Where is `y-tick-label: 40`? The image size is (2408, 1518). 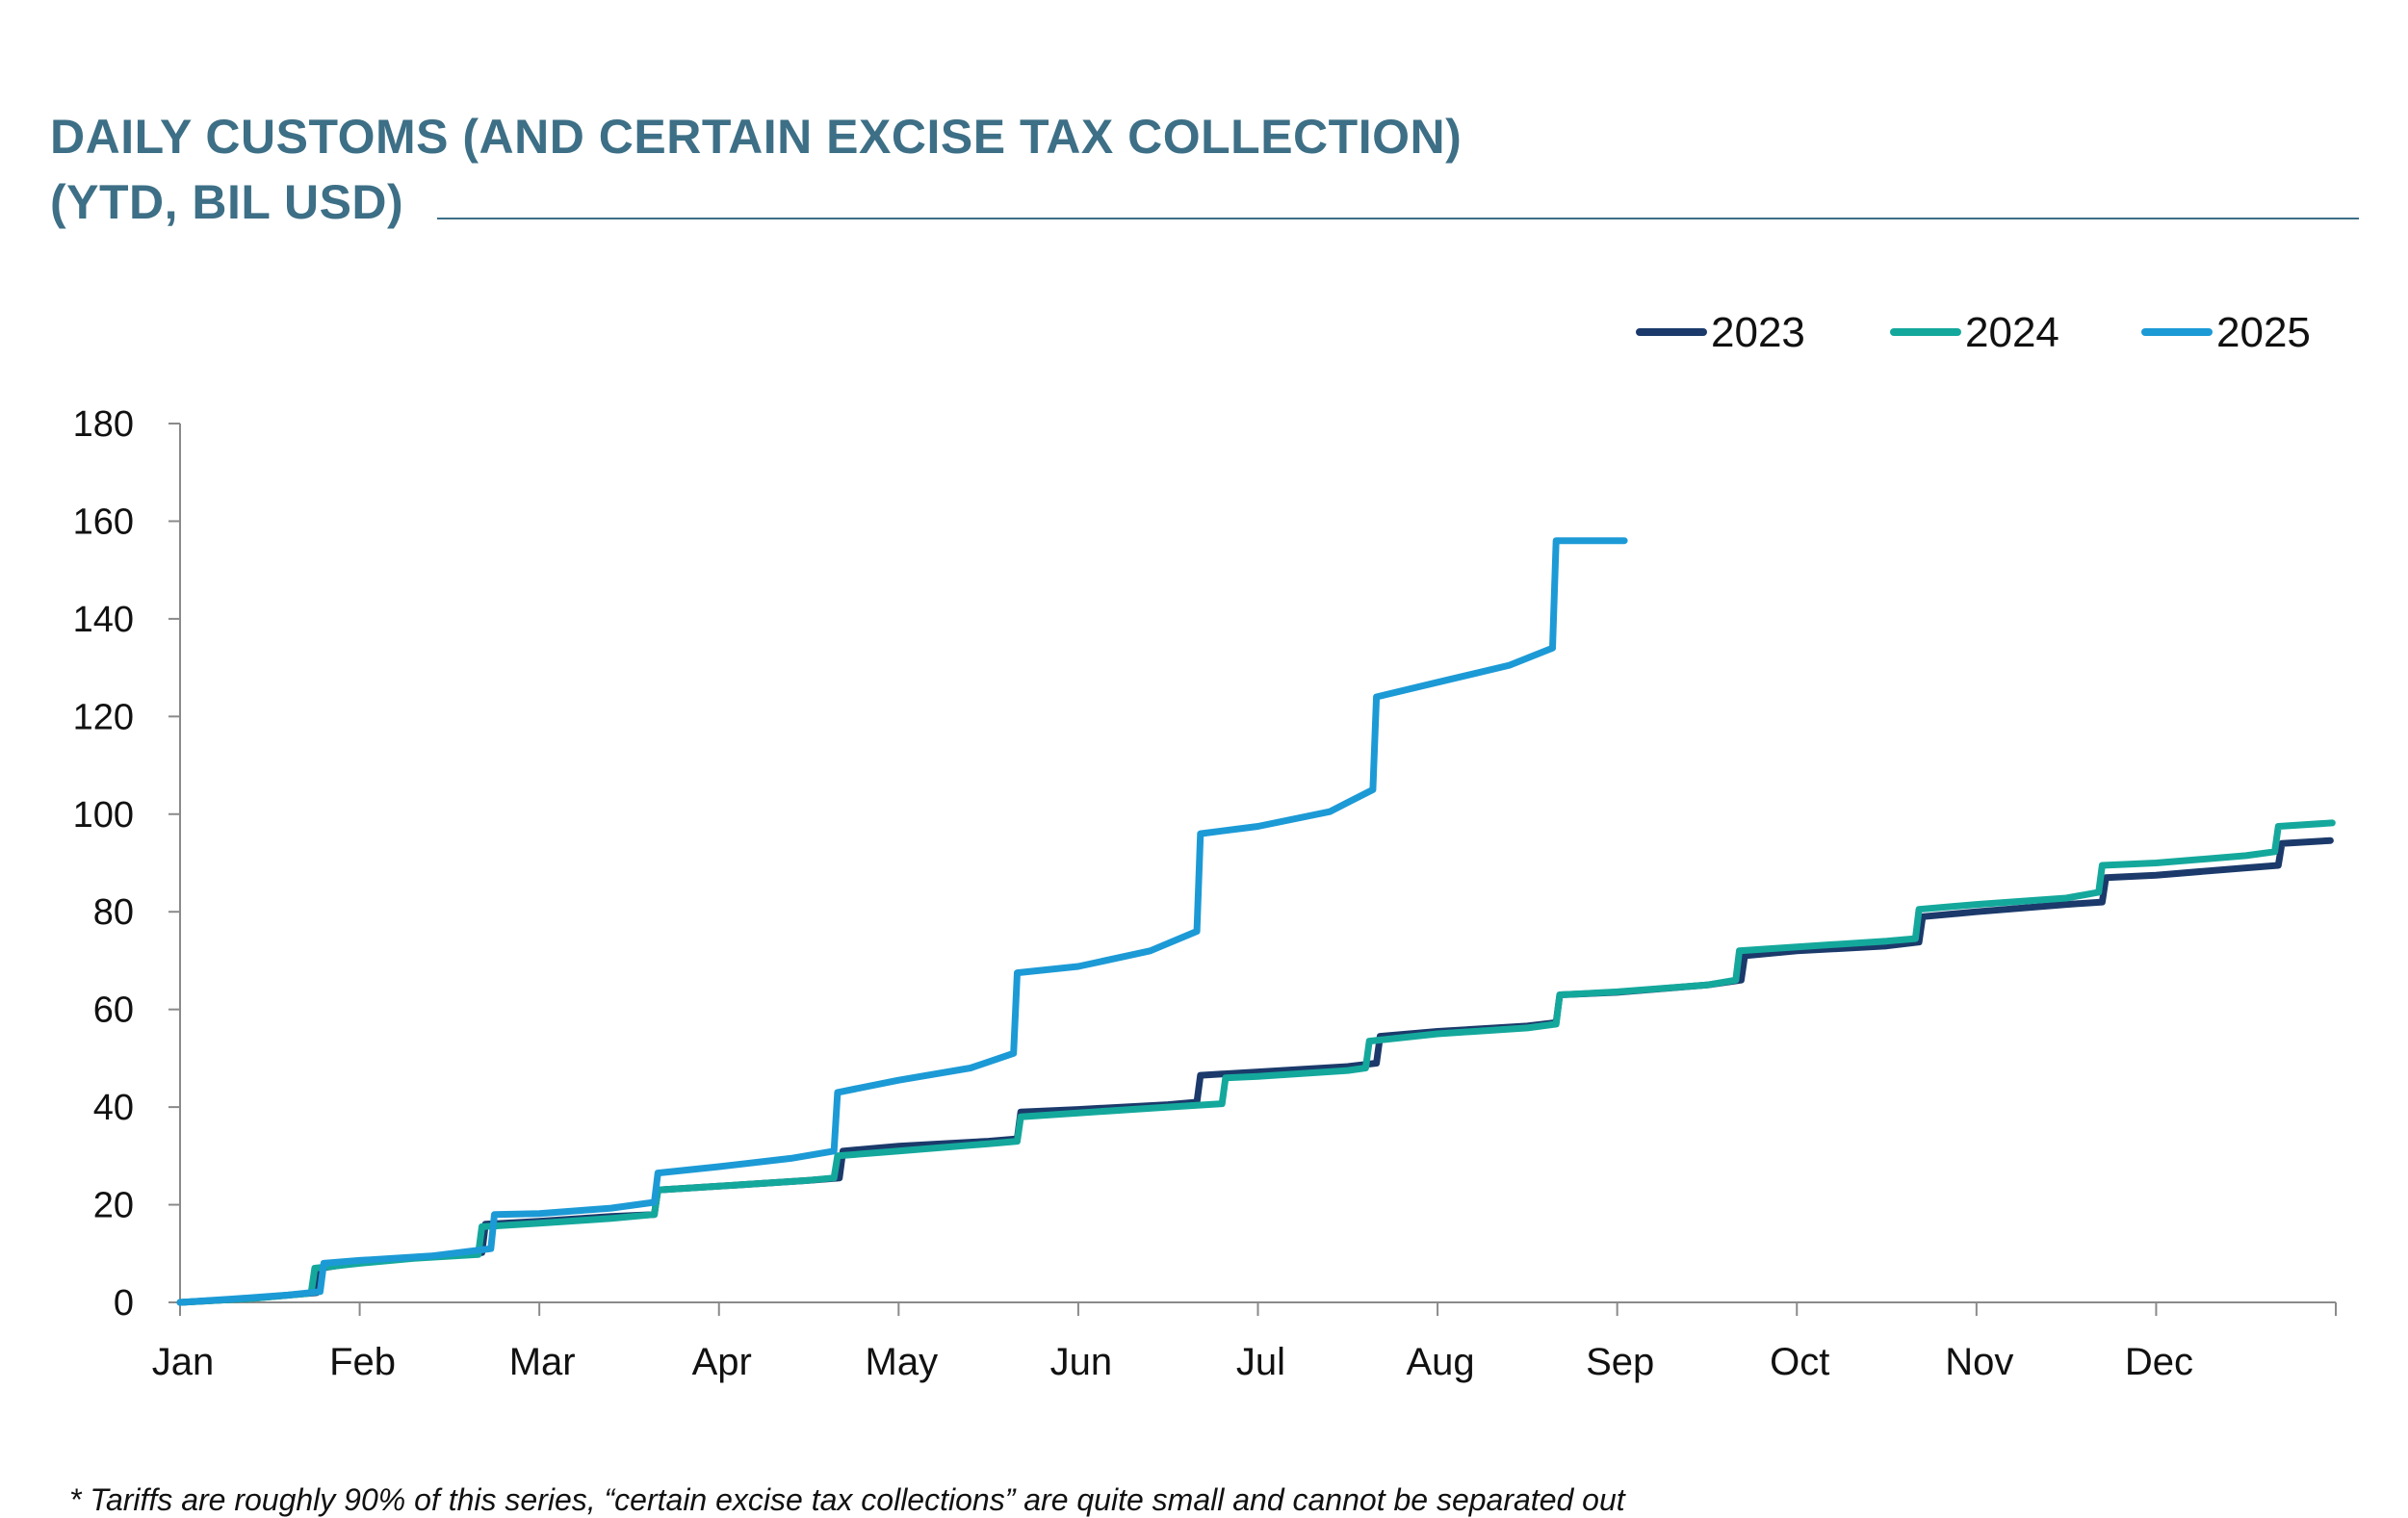 y-tick-label: 40 is located at coordinates (113, 1108).